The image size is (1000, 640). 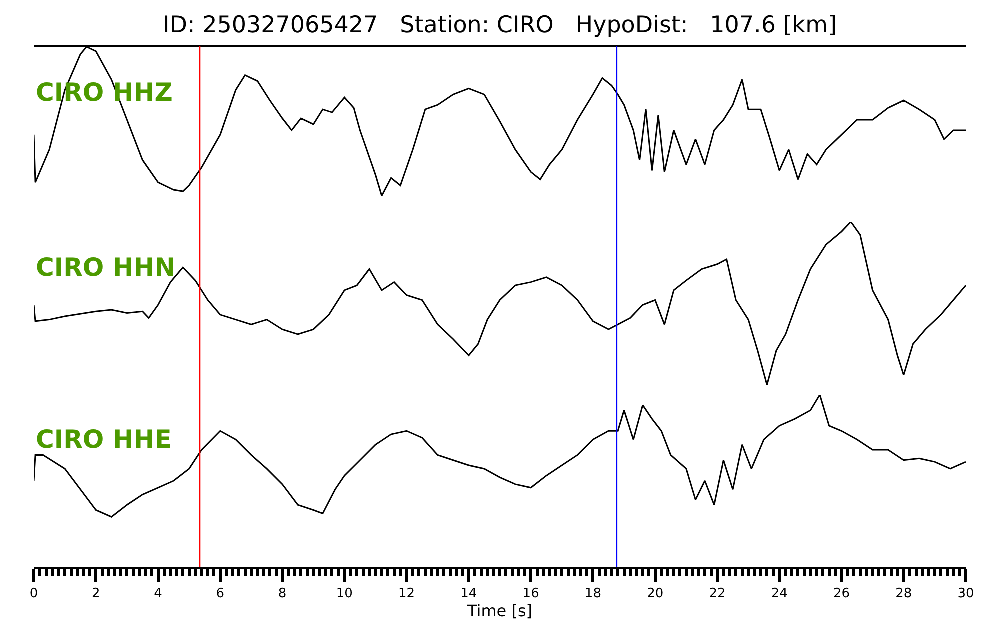 I want to click on x-axis-title: Time [s], so click(x=499, y=610).